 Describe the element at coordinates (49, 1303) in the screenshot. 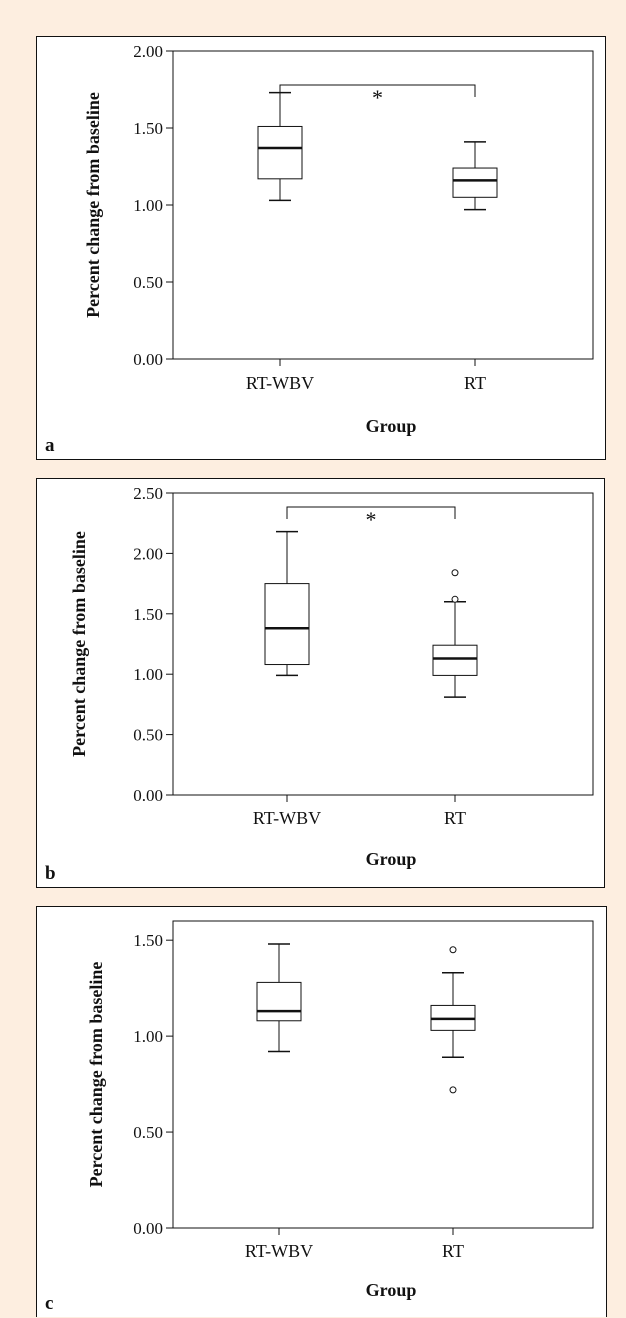

I see `panel-label-c: c` at that location.